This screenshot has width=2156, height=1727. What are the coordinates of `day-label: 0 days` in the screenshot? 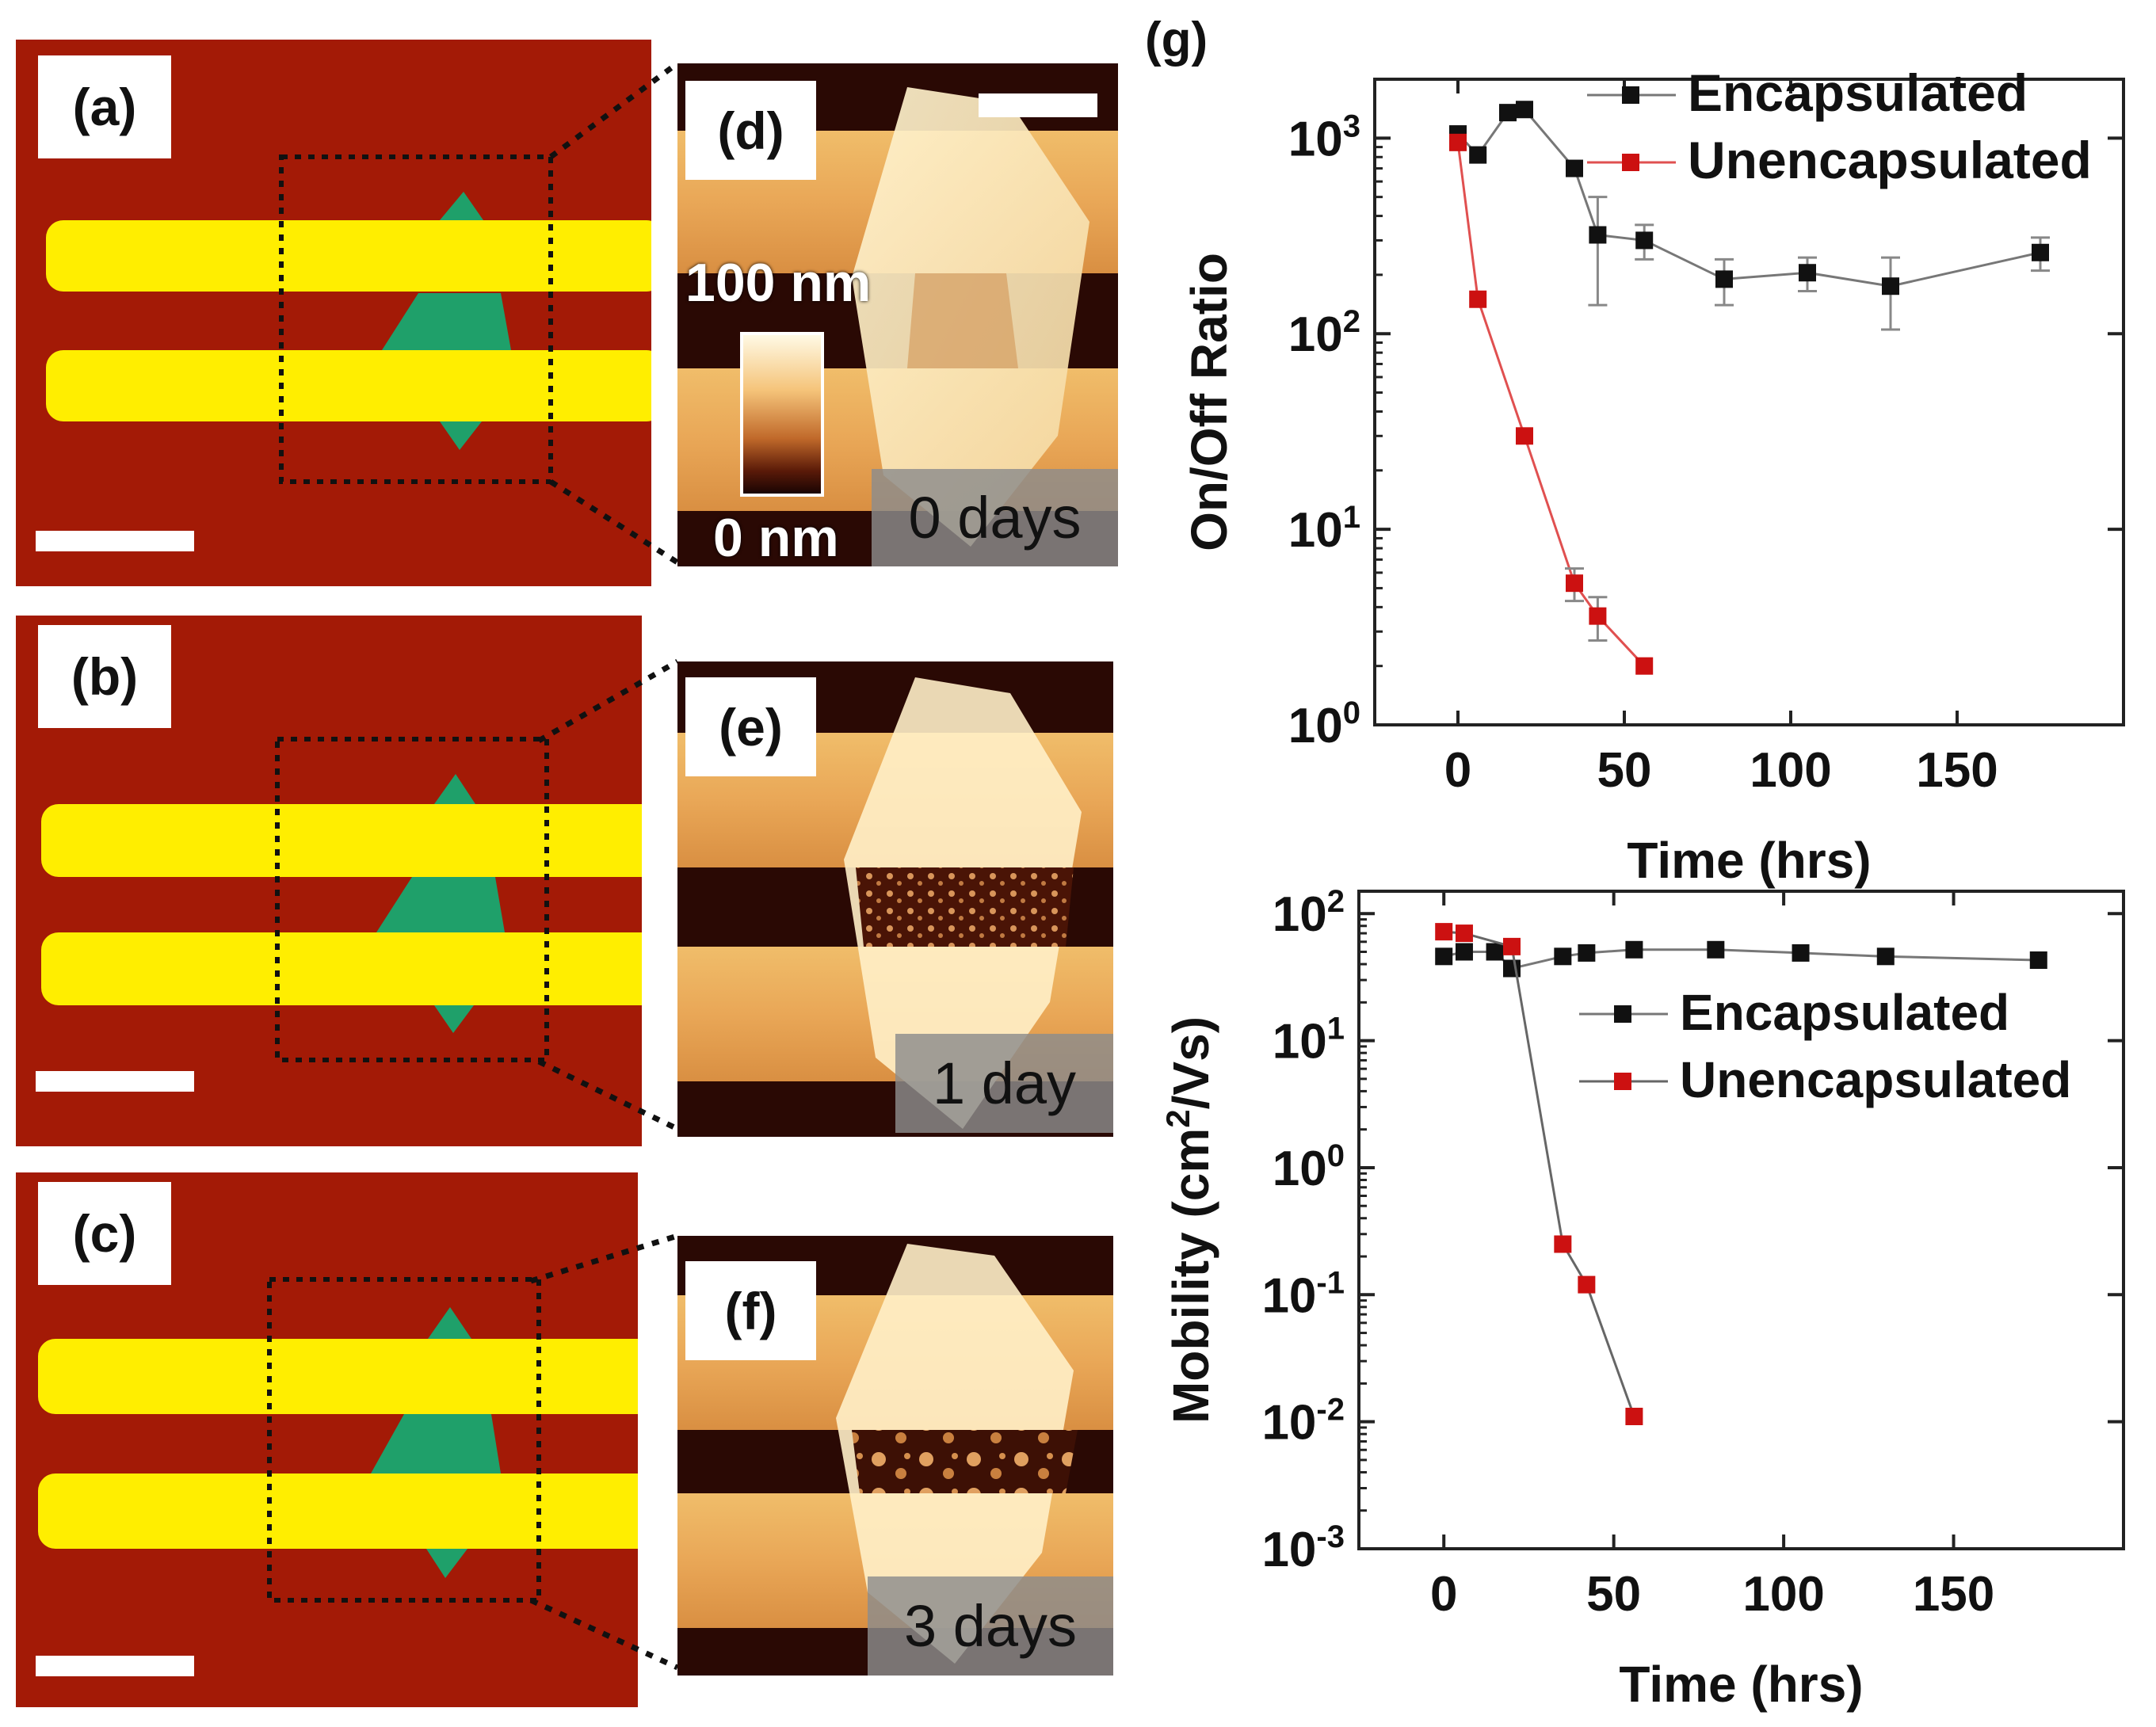 It's located at (995, 517).